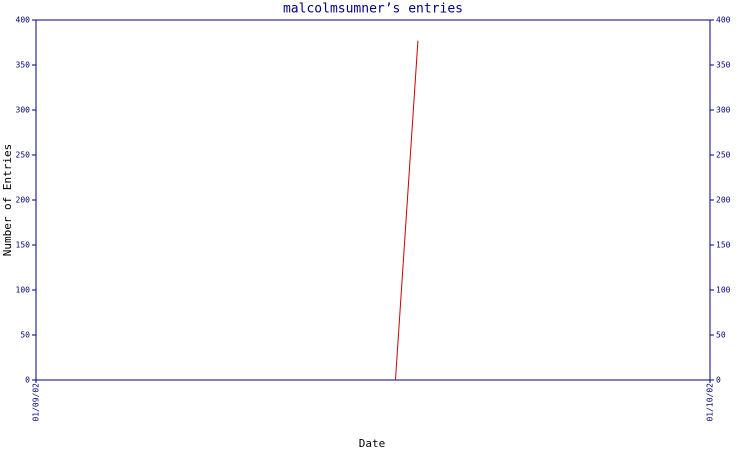 The width and height of the screenshot is (750, 450). Describe the element at coordinates (723, 200) in the screenshot. I see `y2-tick-label: 200` at that location.